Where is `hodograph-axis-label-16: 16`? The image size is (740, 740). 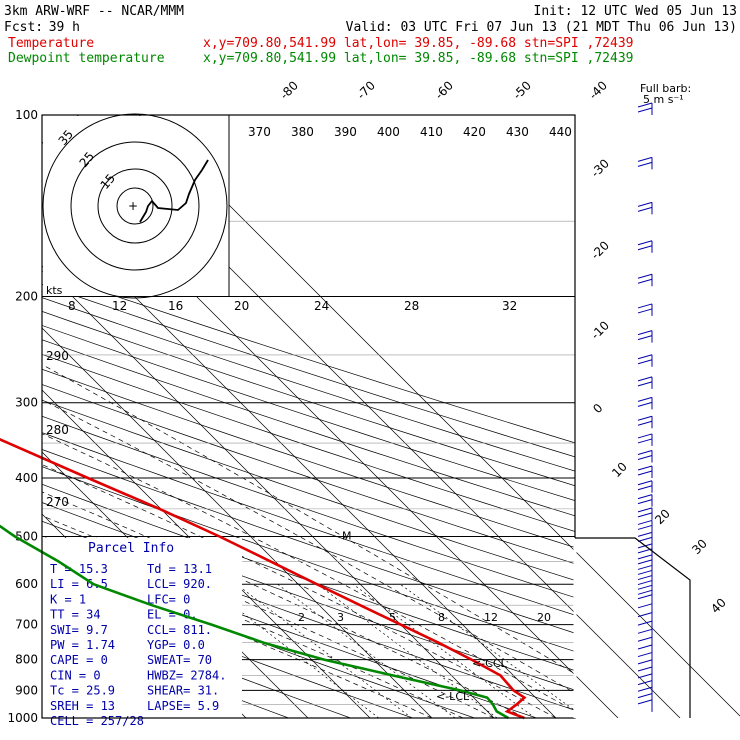 hodograph-axis-label-16: 16 is located at coordinates (175, 306).